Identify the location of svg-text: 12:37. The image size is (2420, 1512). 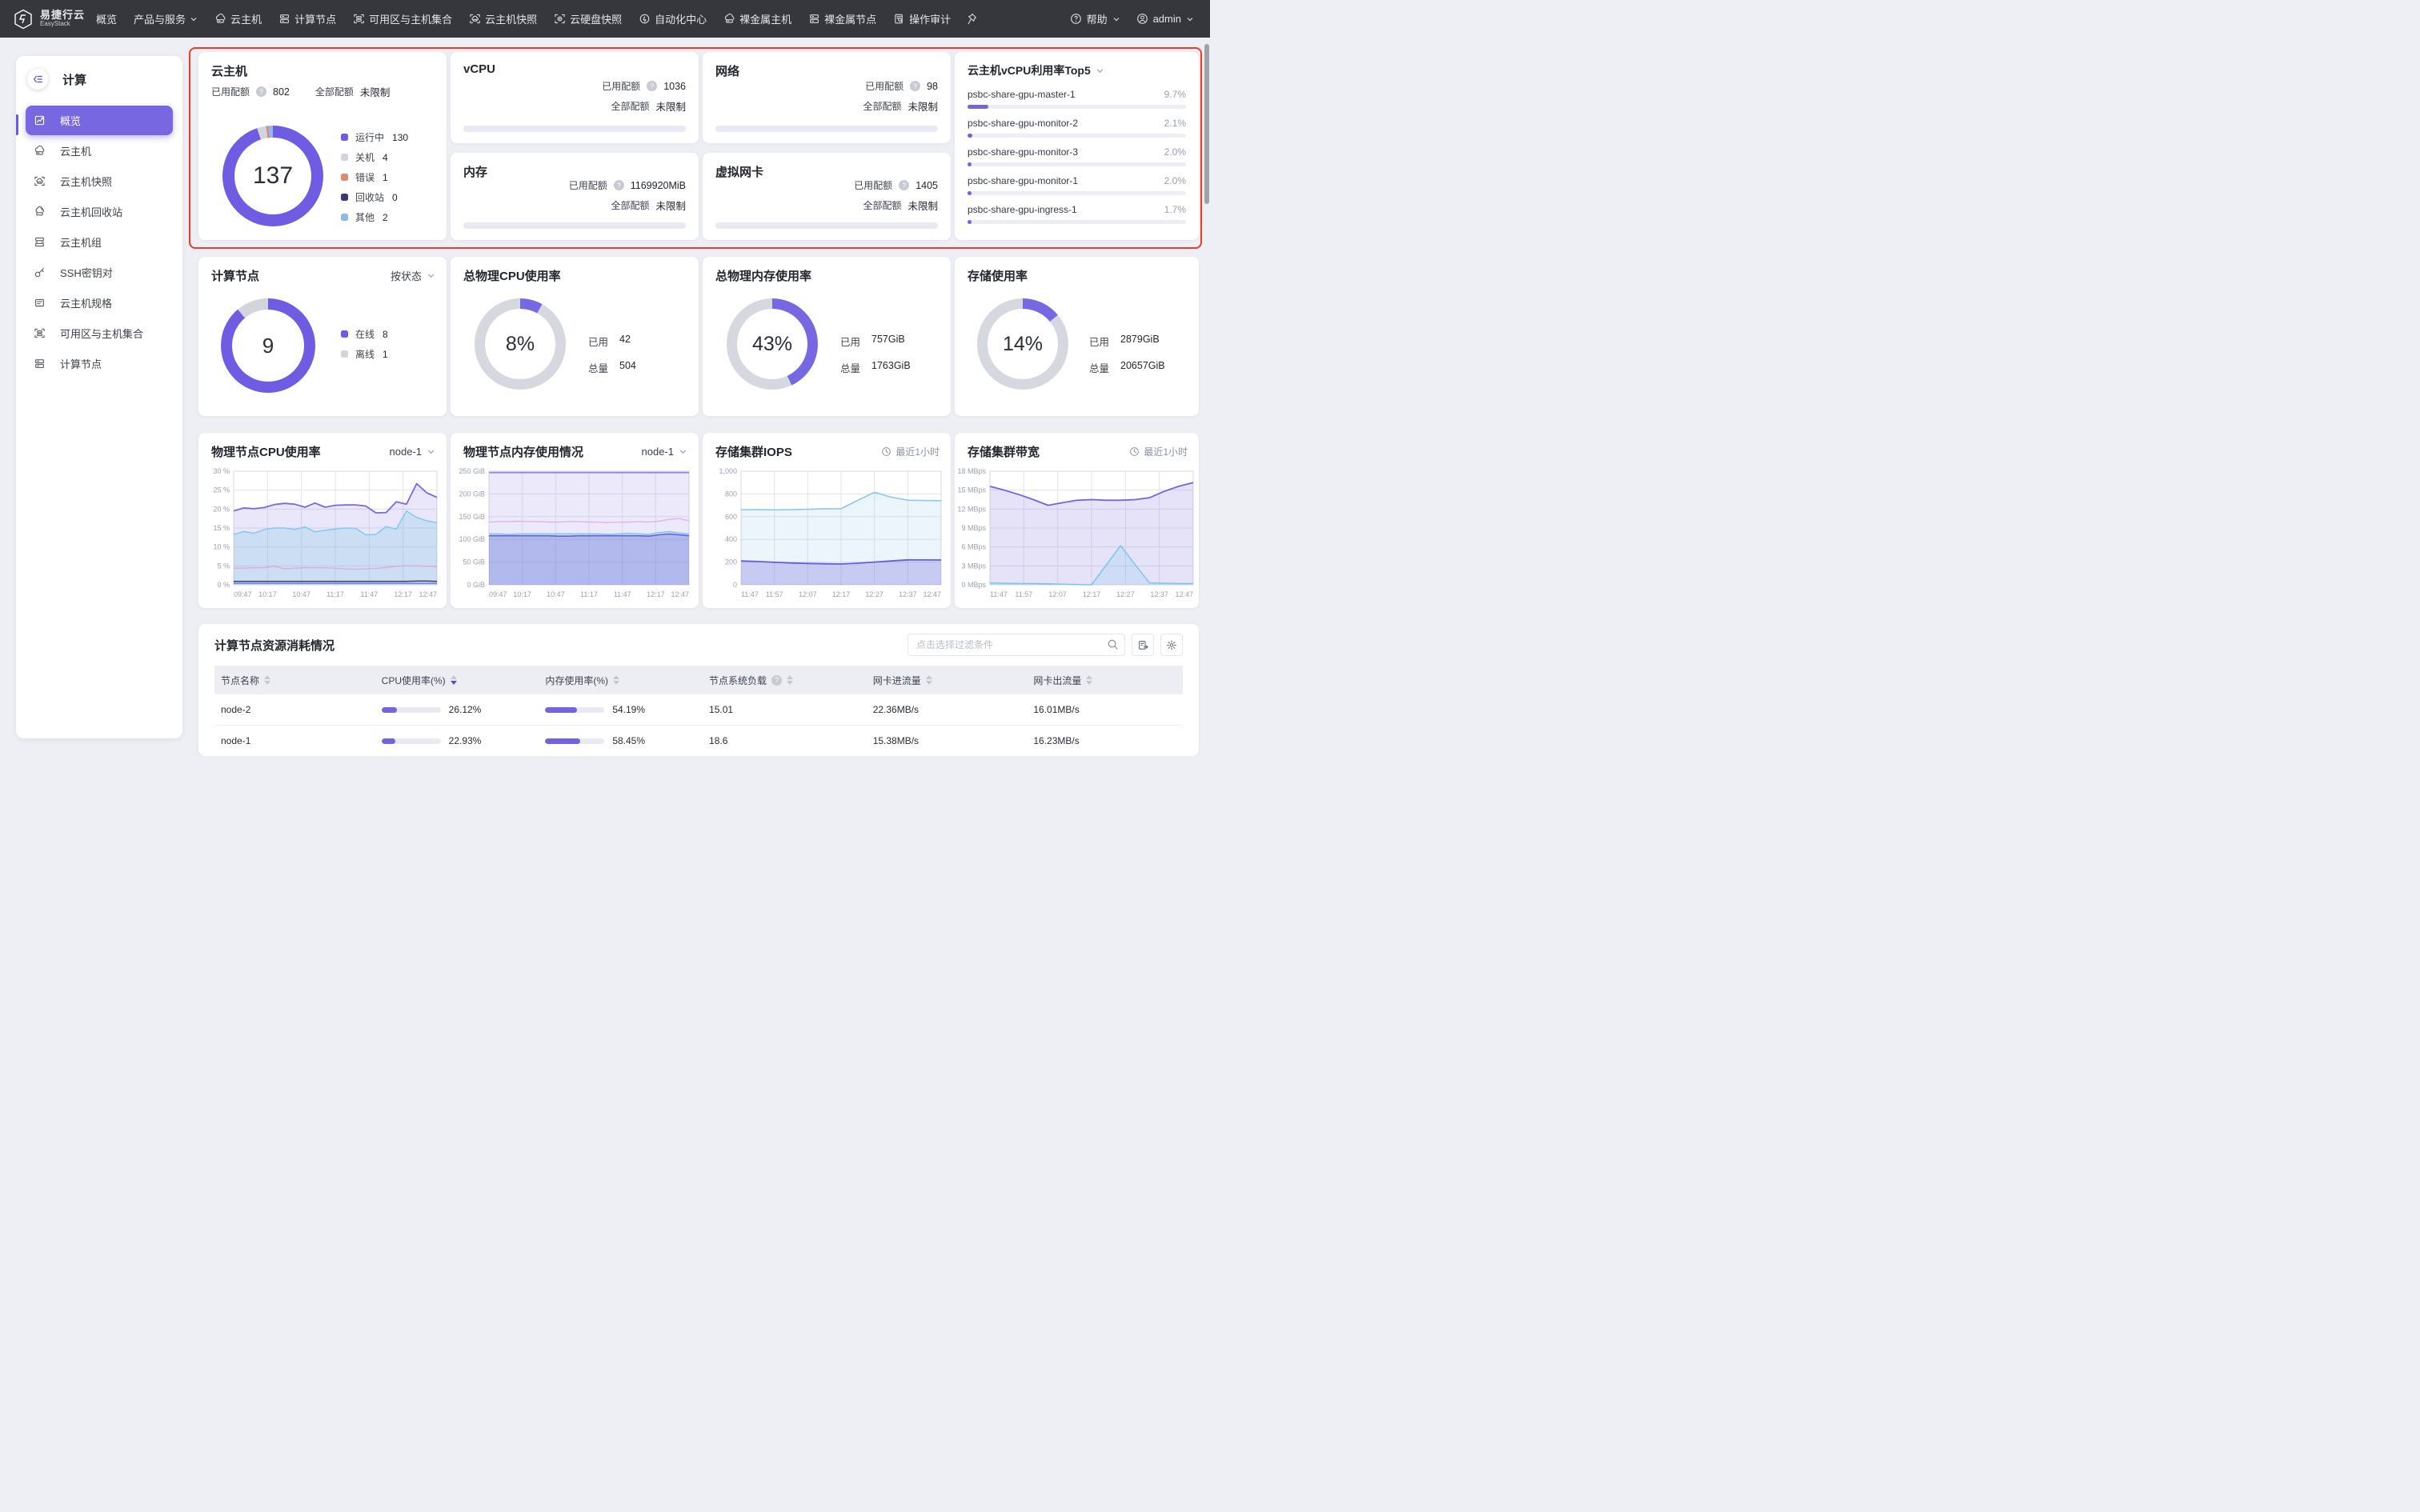
(908, 594).